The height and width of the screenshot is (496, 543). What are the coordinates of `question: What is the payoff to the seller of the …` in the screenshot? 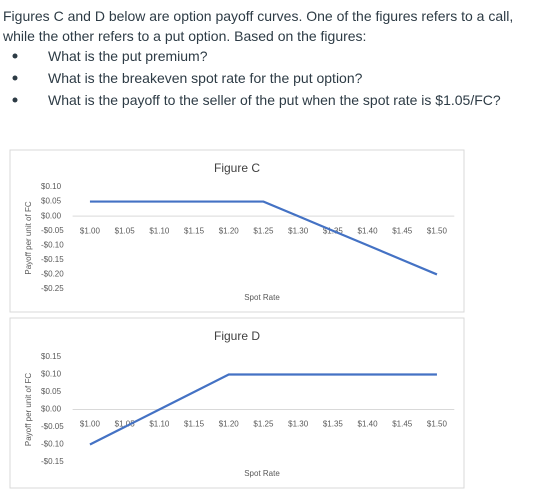 It's located at (274, 100).